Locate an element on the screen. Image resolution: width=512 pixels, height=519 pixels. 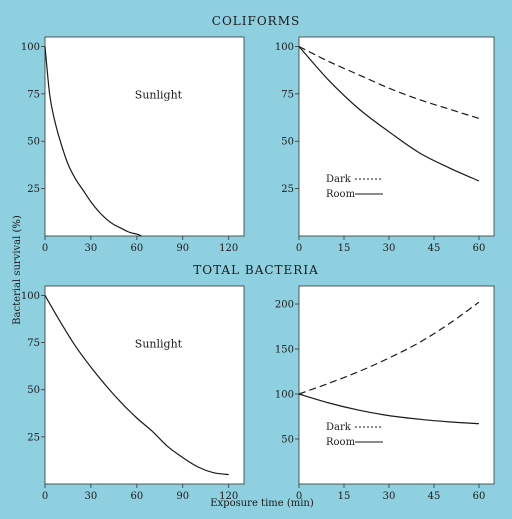
section-title-total-bacteria: TOTAL BACTERIA is located at coordinates (256, 270).